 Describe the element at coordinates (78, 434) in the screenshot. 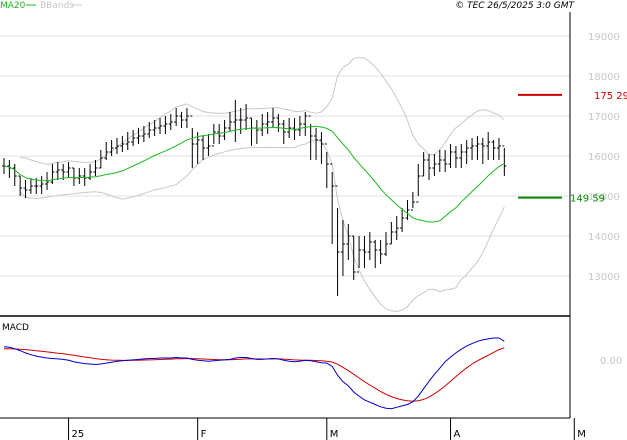

I see `x-tick-label: 25` at that location.